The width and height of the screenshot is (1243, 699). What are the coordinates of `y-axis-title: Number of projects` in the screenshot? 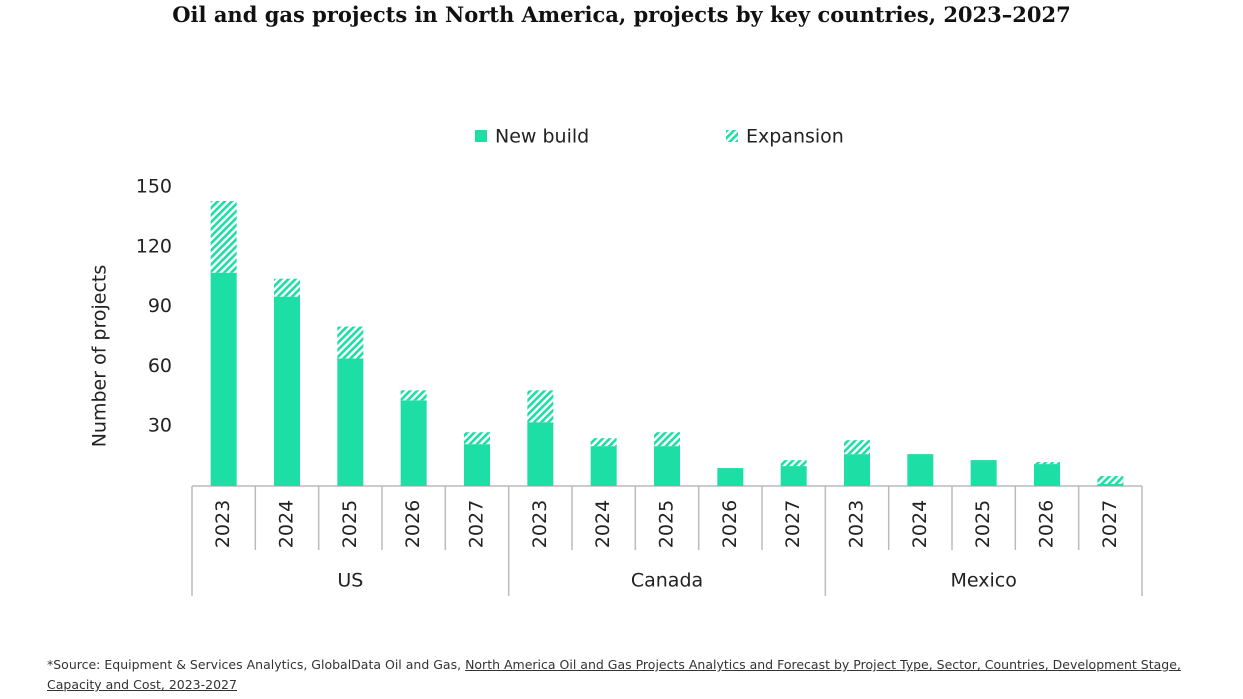 It's located at (100, 356).